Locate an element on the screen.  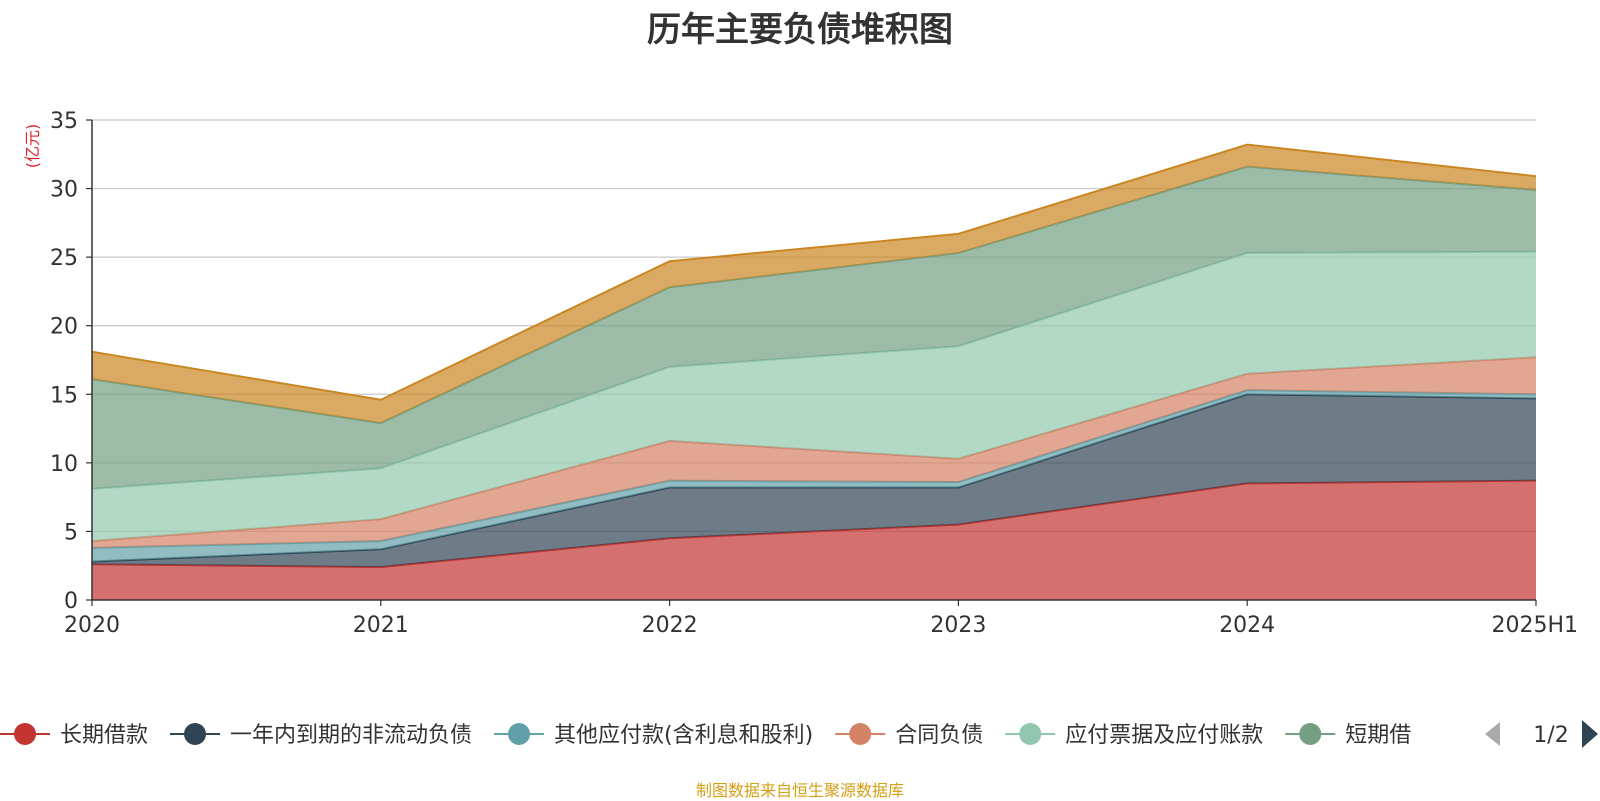
legend-label: 合同负债 is located at coordinates (939, 735).